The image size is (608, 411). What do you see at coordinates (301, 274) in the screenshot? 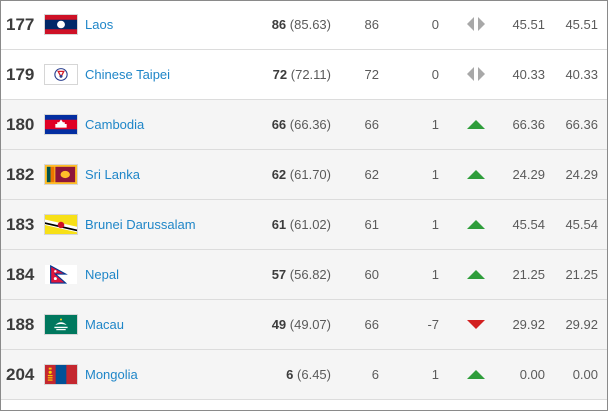
I see `points: 57 (56.82)` at bounding box center [301, 274].